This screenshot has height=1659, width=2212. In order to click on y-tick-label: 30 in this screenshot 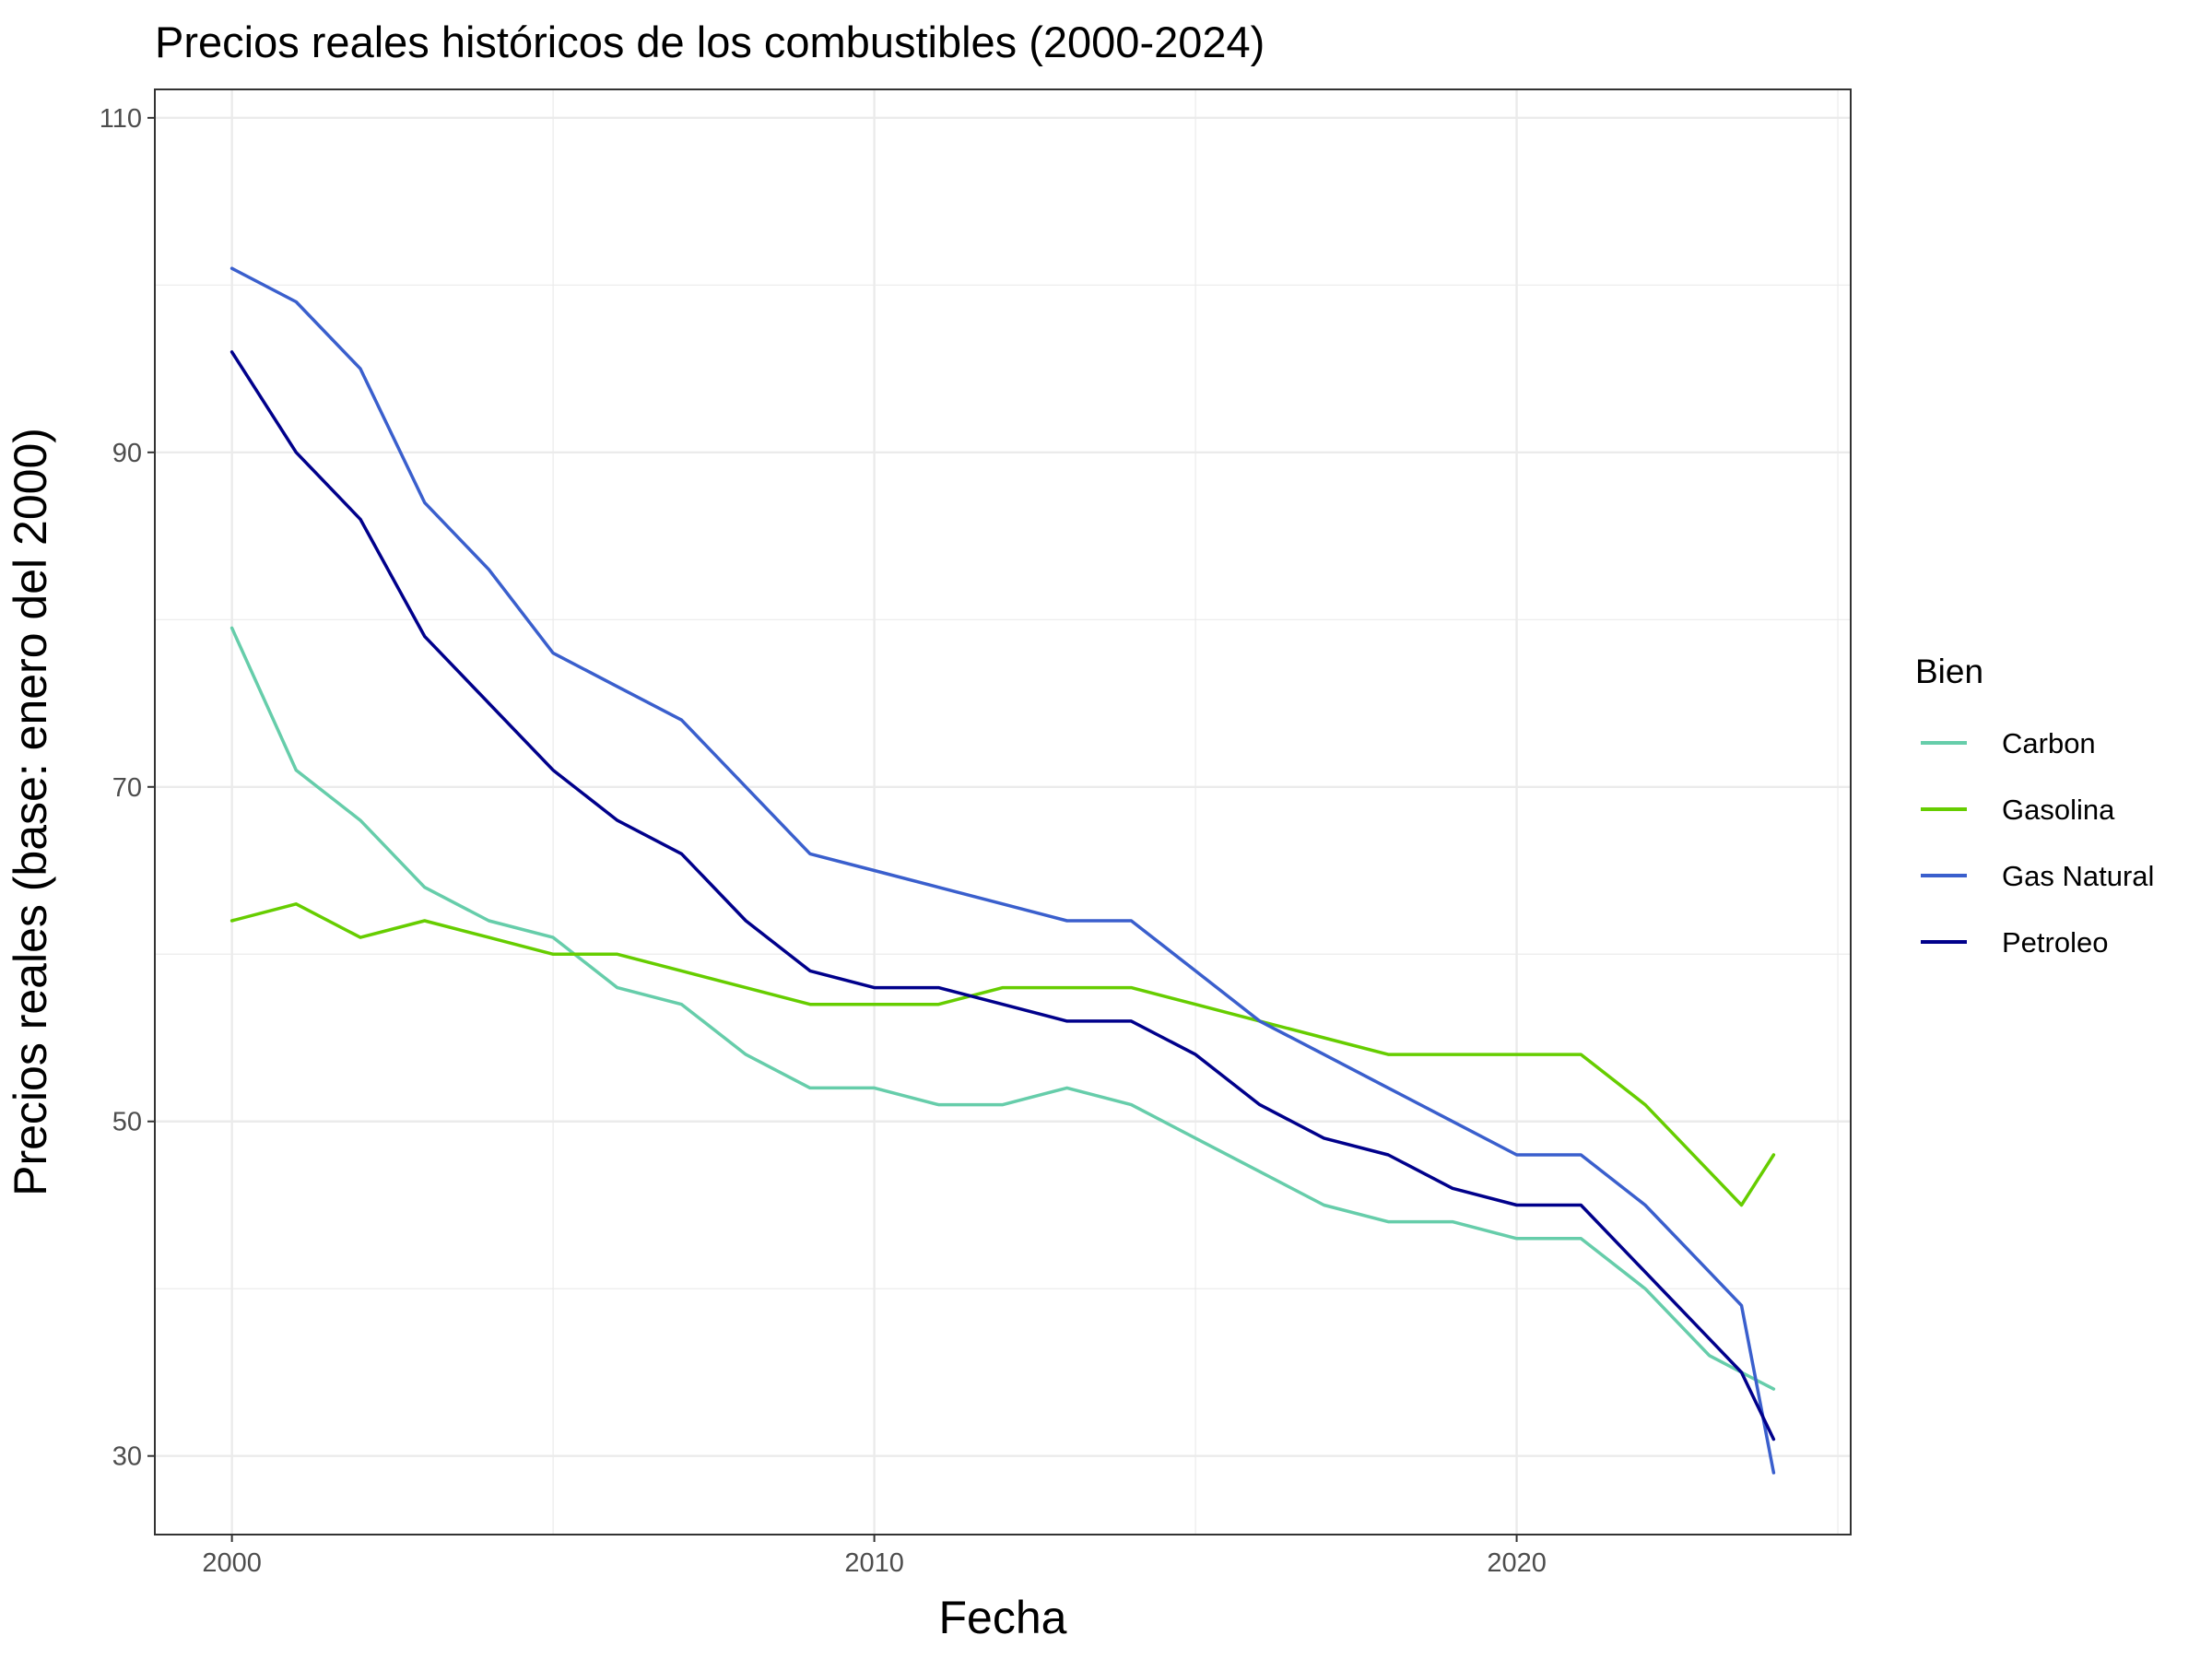, I will do `click(127, 1457)`.